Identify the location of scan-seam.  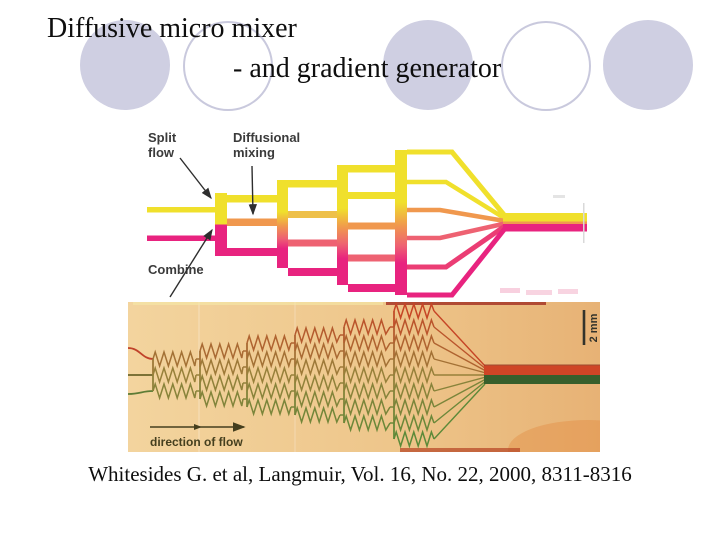
(199, 377).